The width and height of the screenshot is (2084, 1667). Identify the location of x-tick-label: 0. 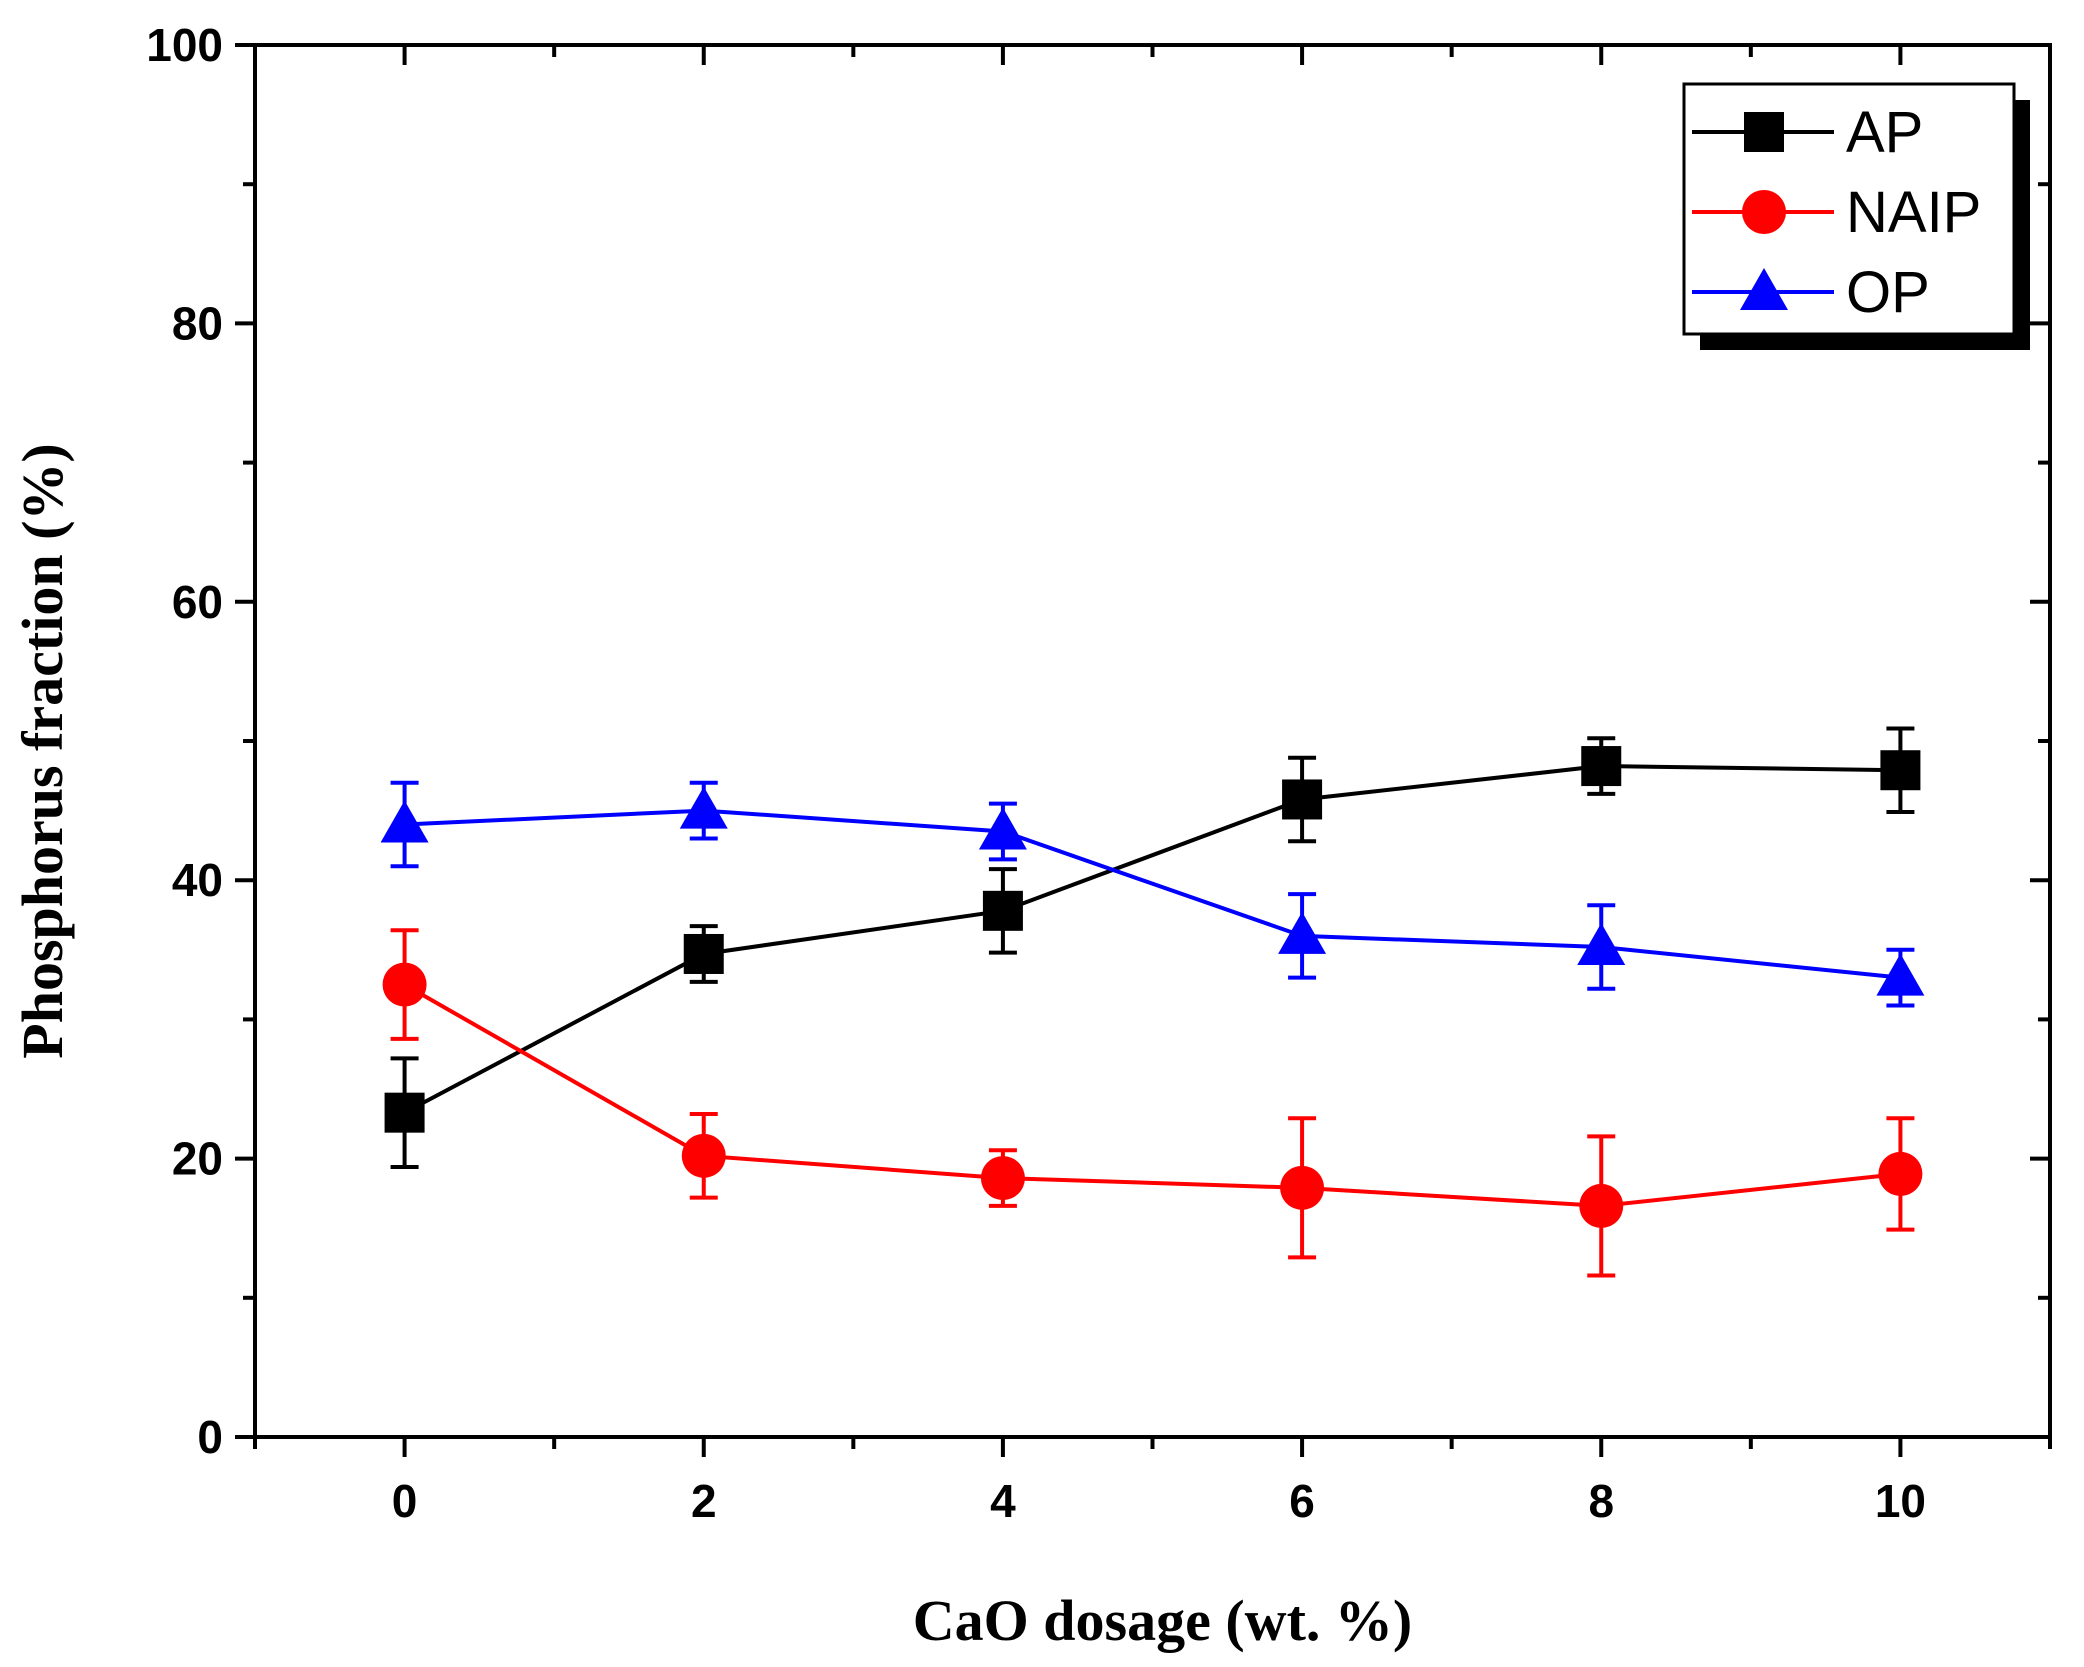
(405, 1501).